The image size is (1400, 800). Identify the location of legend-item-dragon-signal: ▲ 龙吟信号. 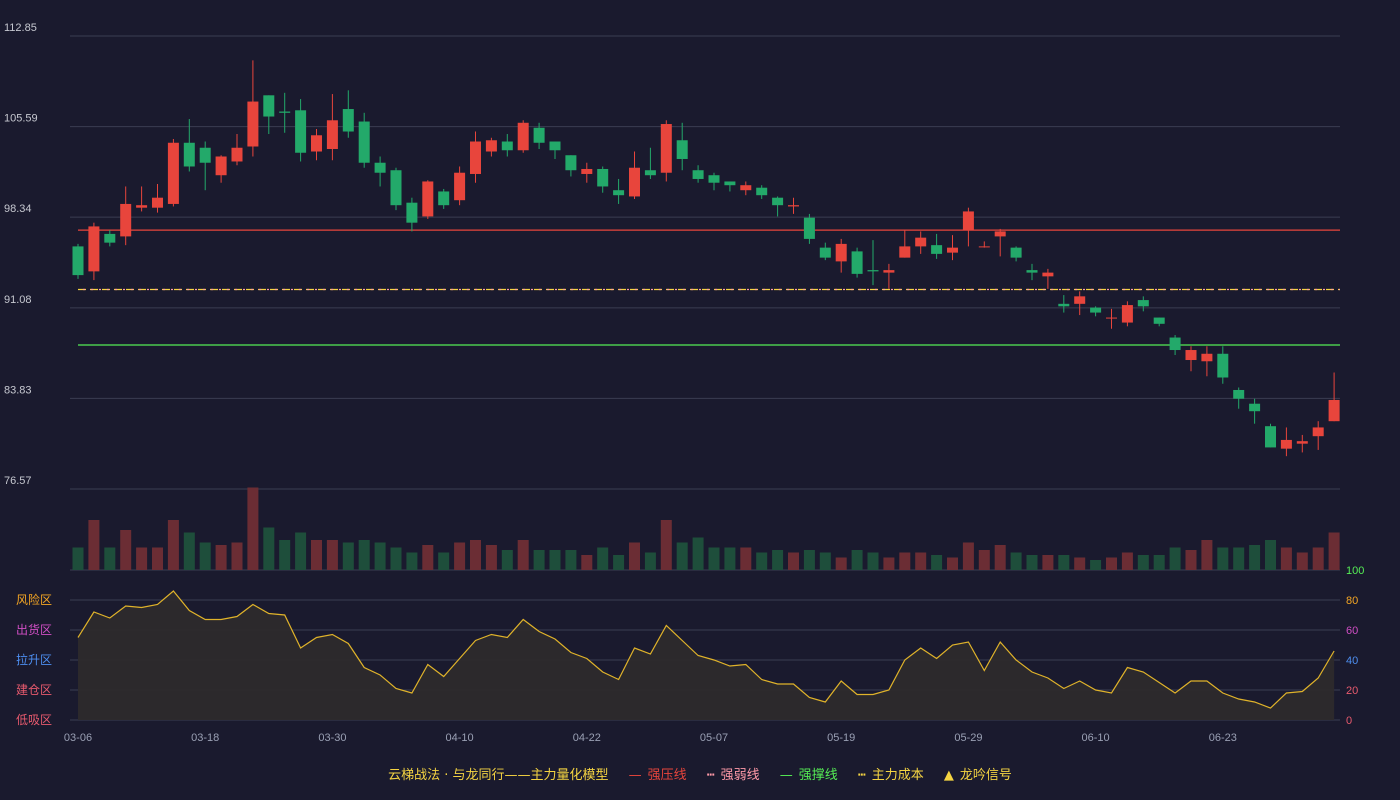
(978, 773).